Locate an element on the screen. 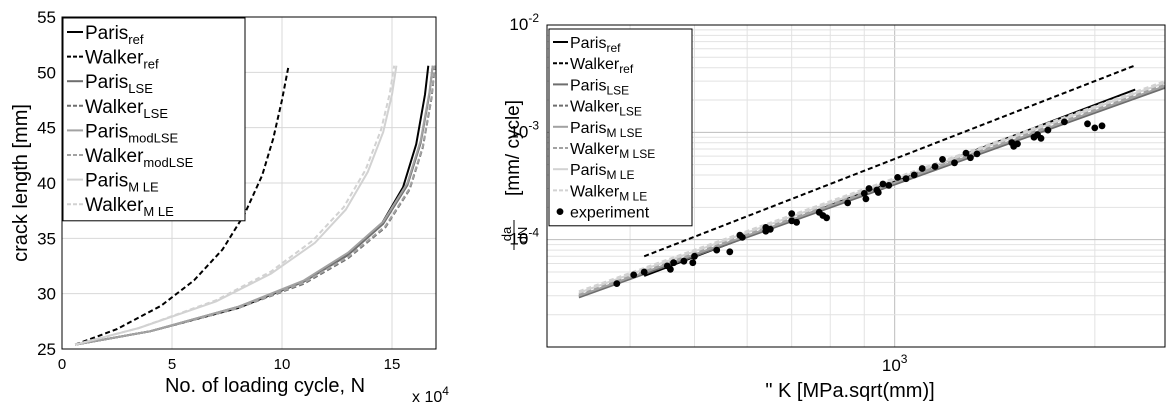 The width and height of the screenshot is (1171, 408). left-line-walker-ref is located at coordinates (182, 205).